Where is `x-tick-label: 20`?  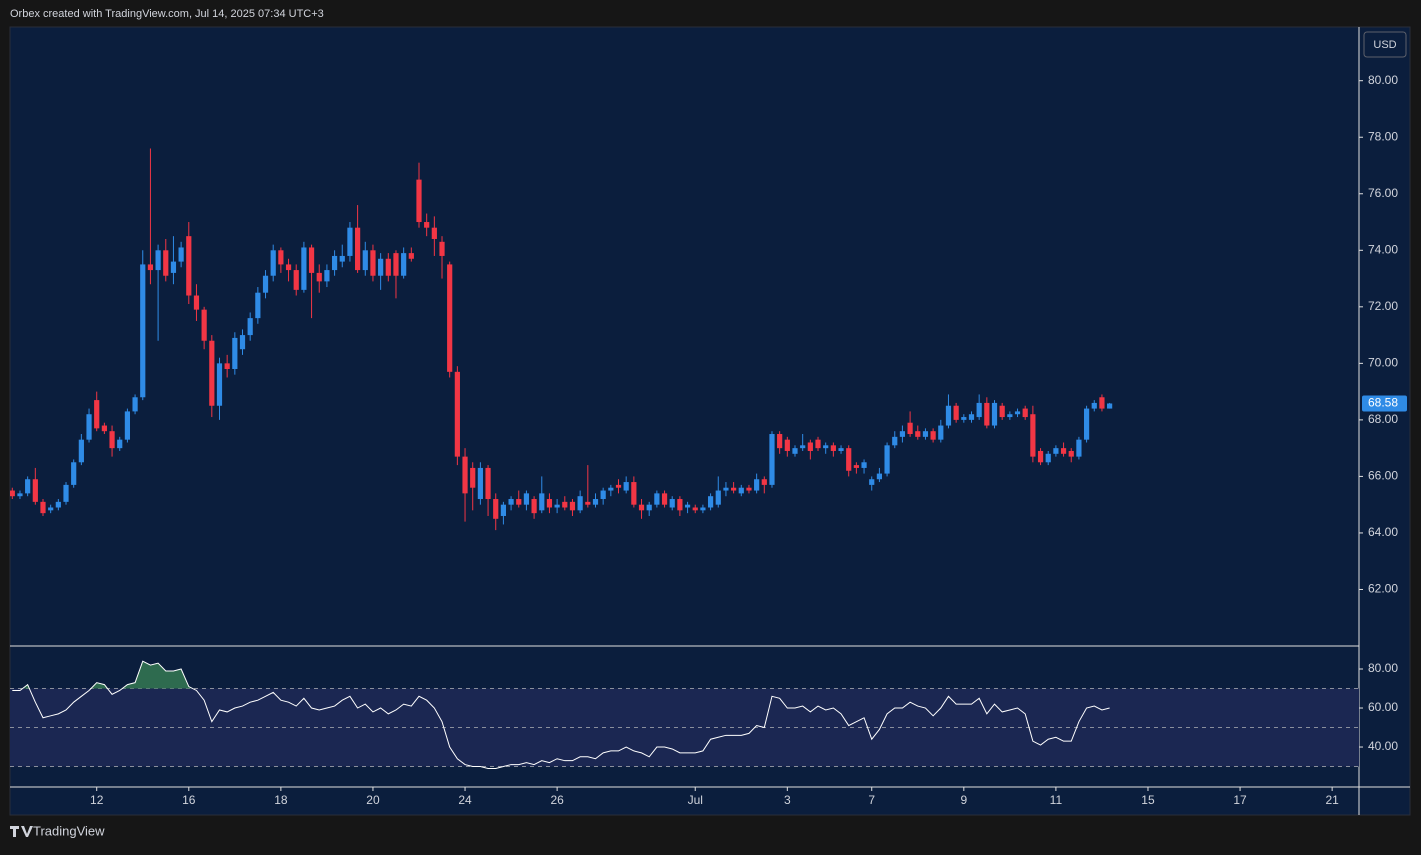
x-tick-label: 20 is located at coordinates (373, 800).